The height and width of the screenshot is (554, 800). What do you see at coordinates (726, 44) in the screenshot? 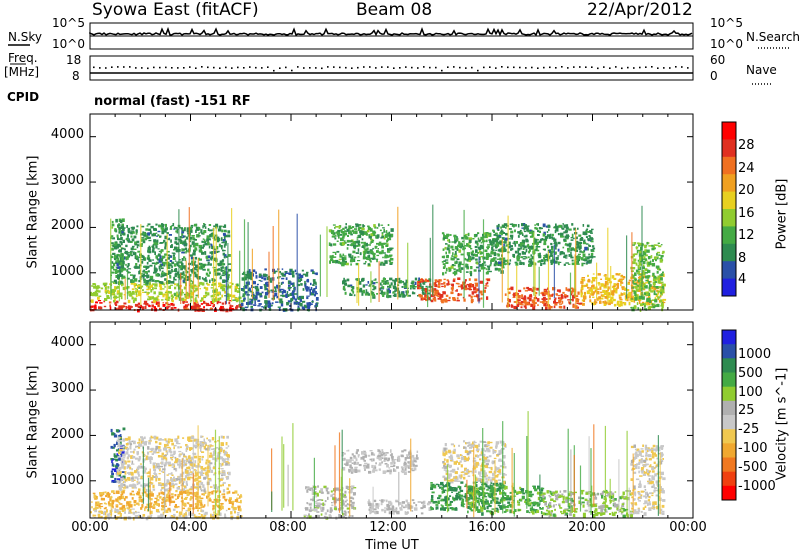
I see `nsearch-tick-bottom: 10^0` at bounding box center [726, 44].